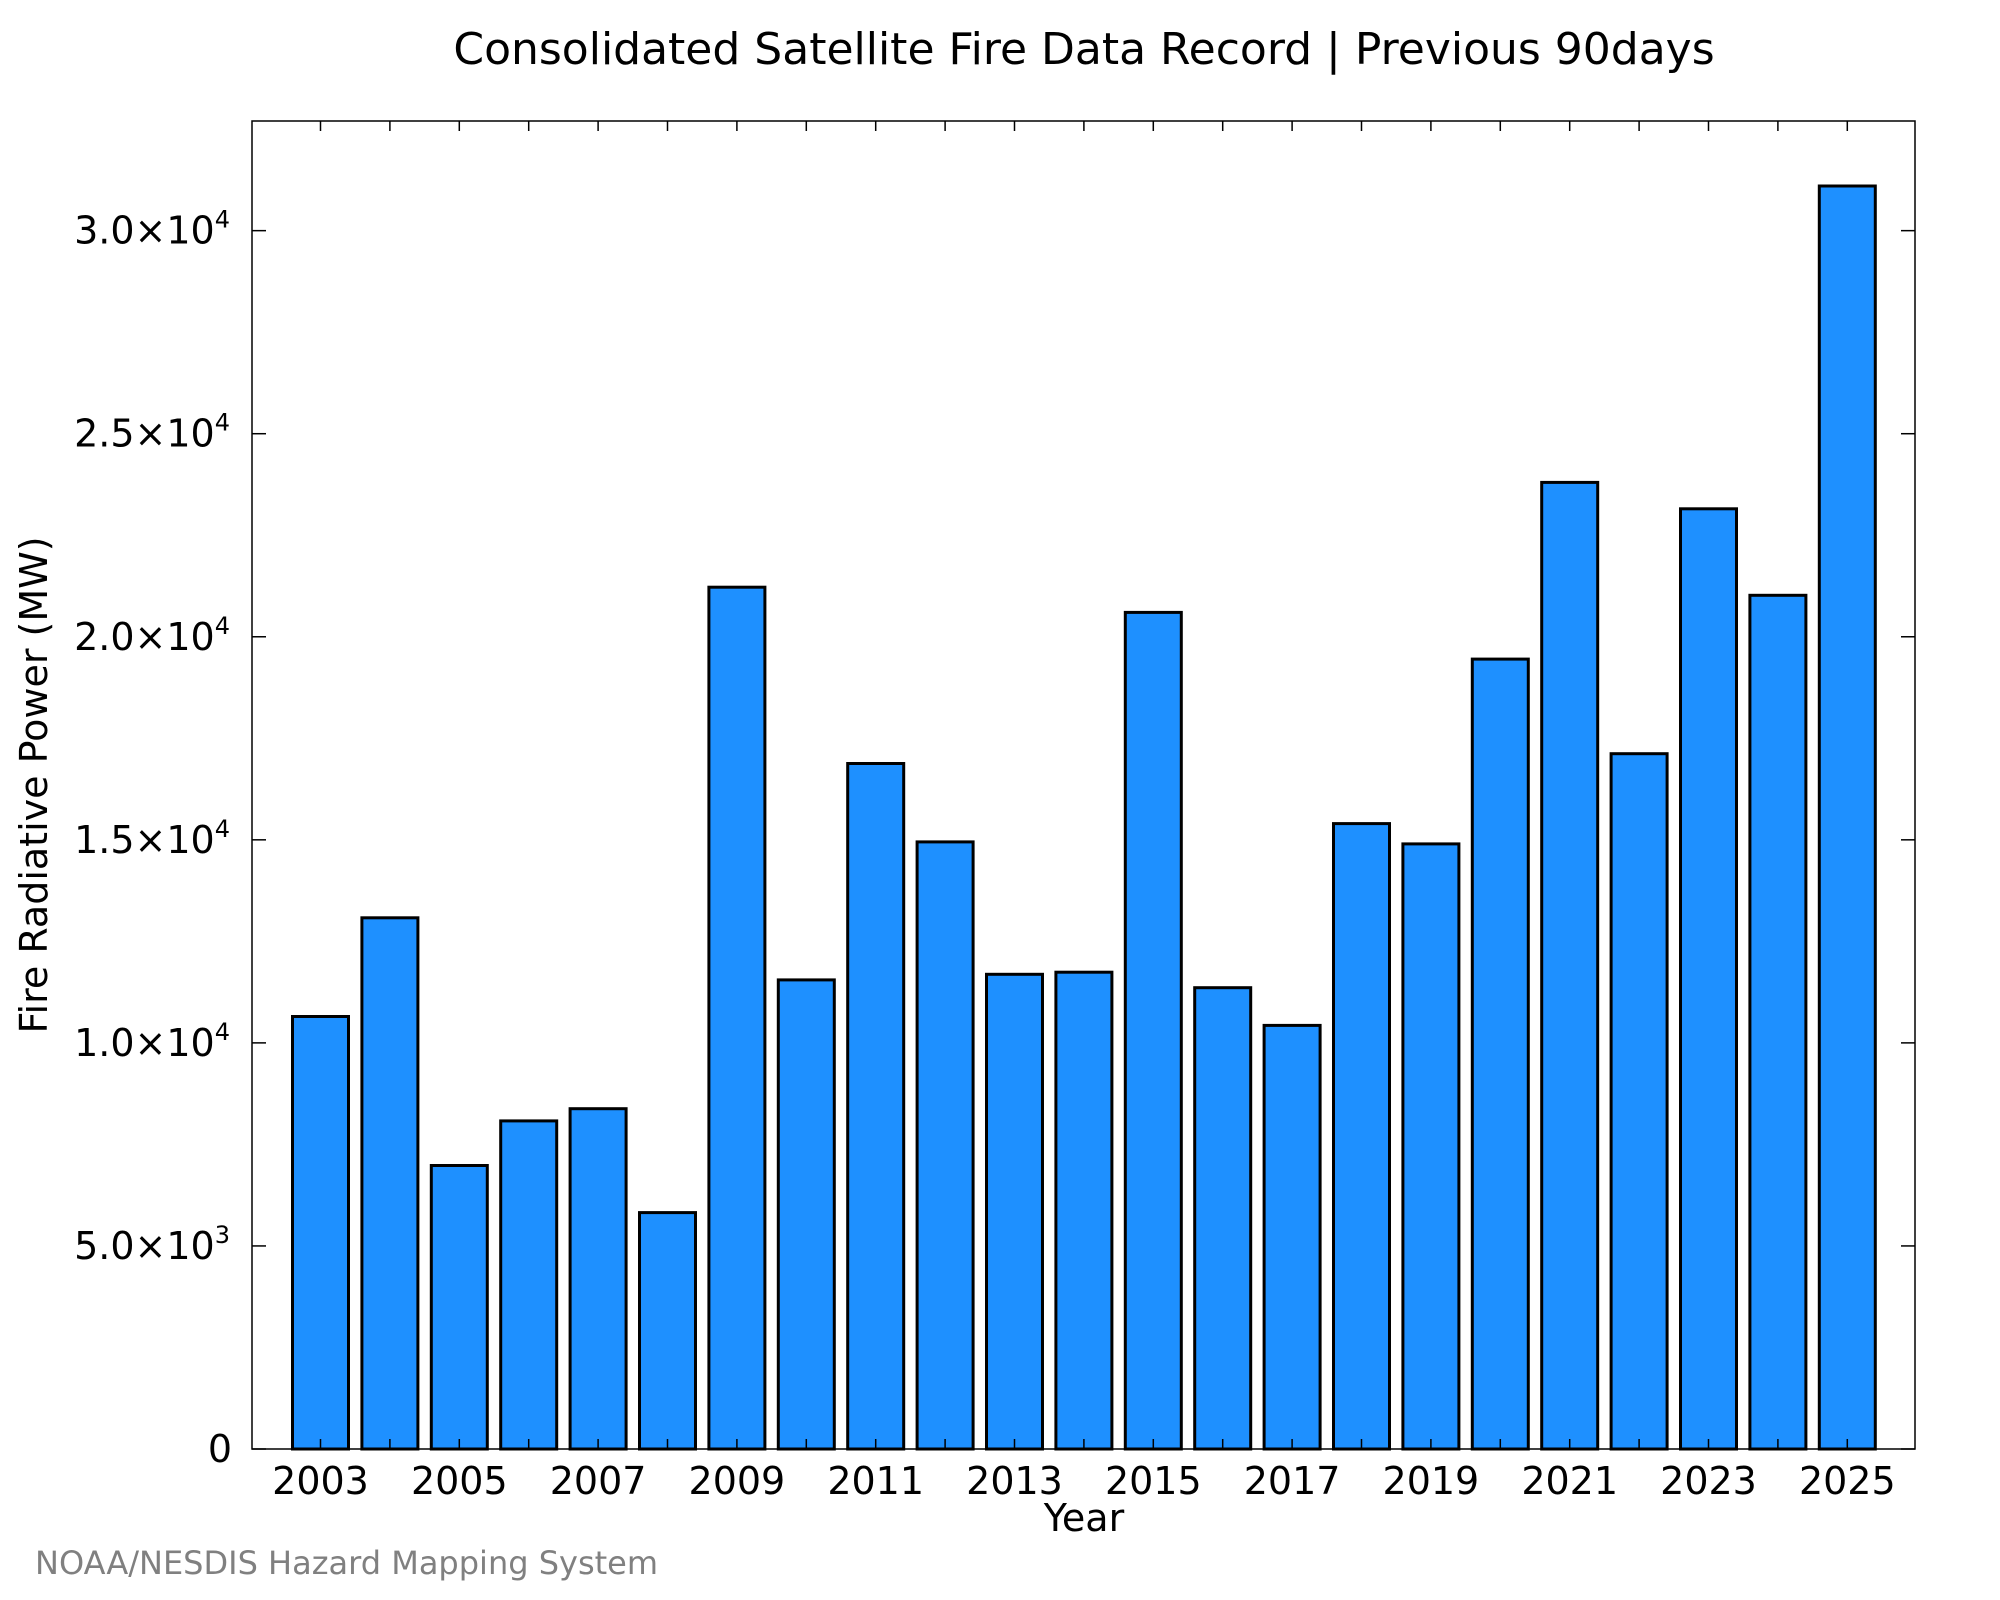 The image size is (2000, 1600). I want to click on bar-2007, so click(598, 1279).